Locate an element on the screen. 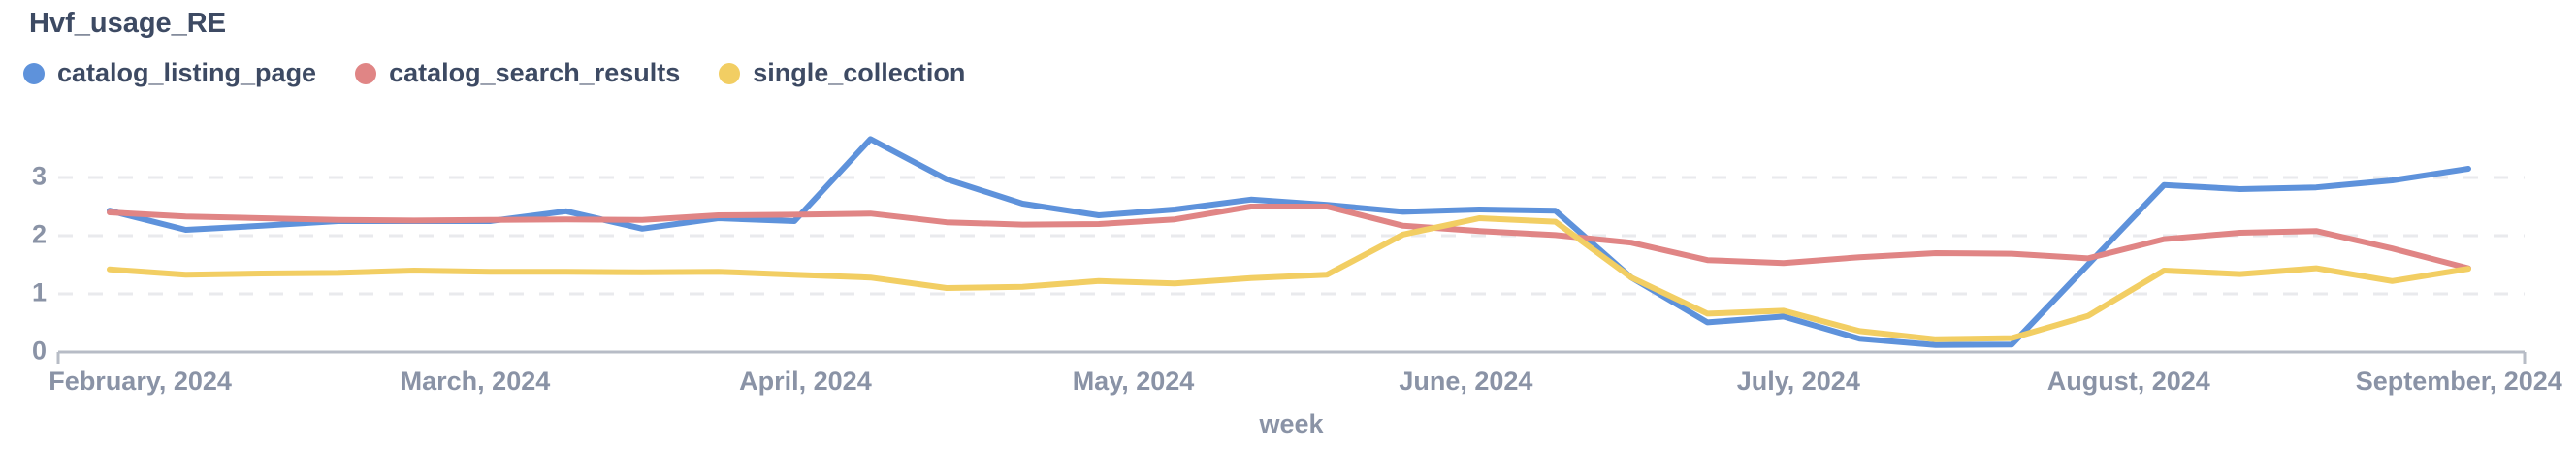 This screenshot has width=2576, height=450. x-axis-title: week is located at coordinates (1291, 423).